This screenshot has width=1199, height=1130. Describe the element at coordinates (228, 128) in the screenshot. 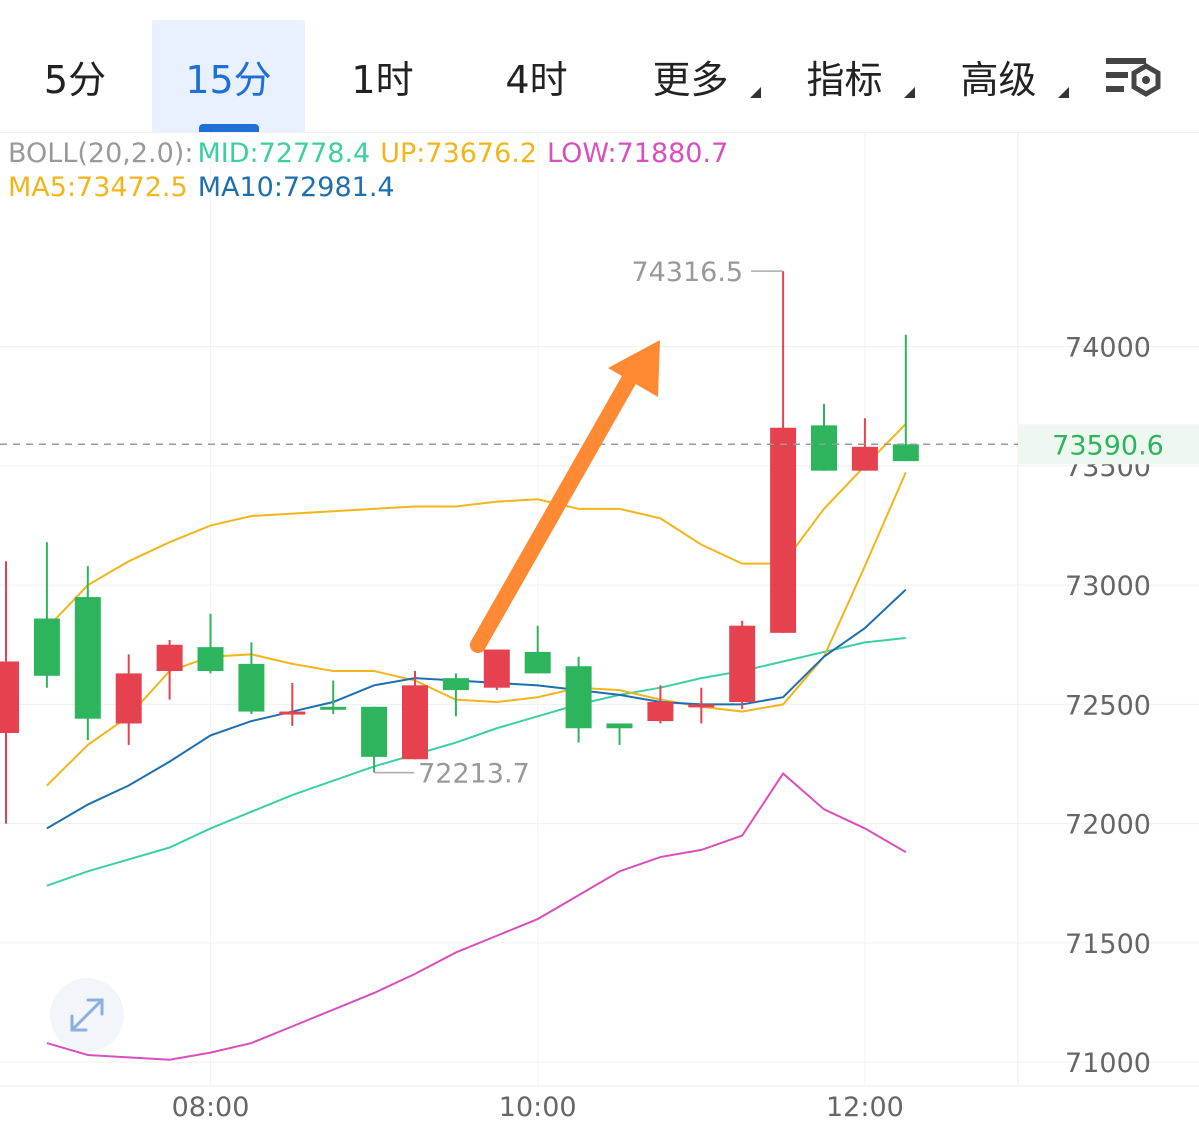

I see `active-tab-indicator` at that location.